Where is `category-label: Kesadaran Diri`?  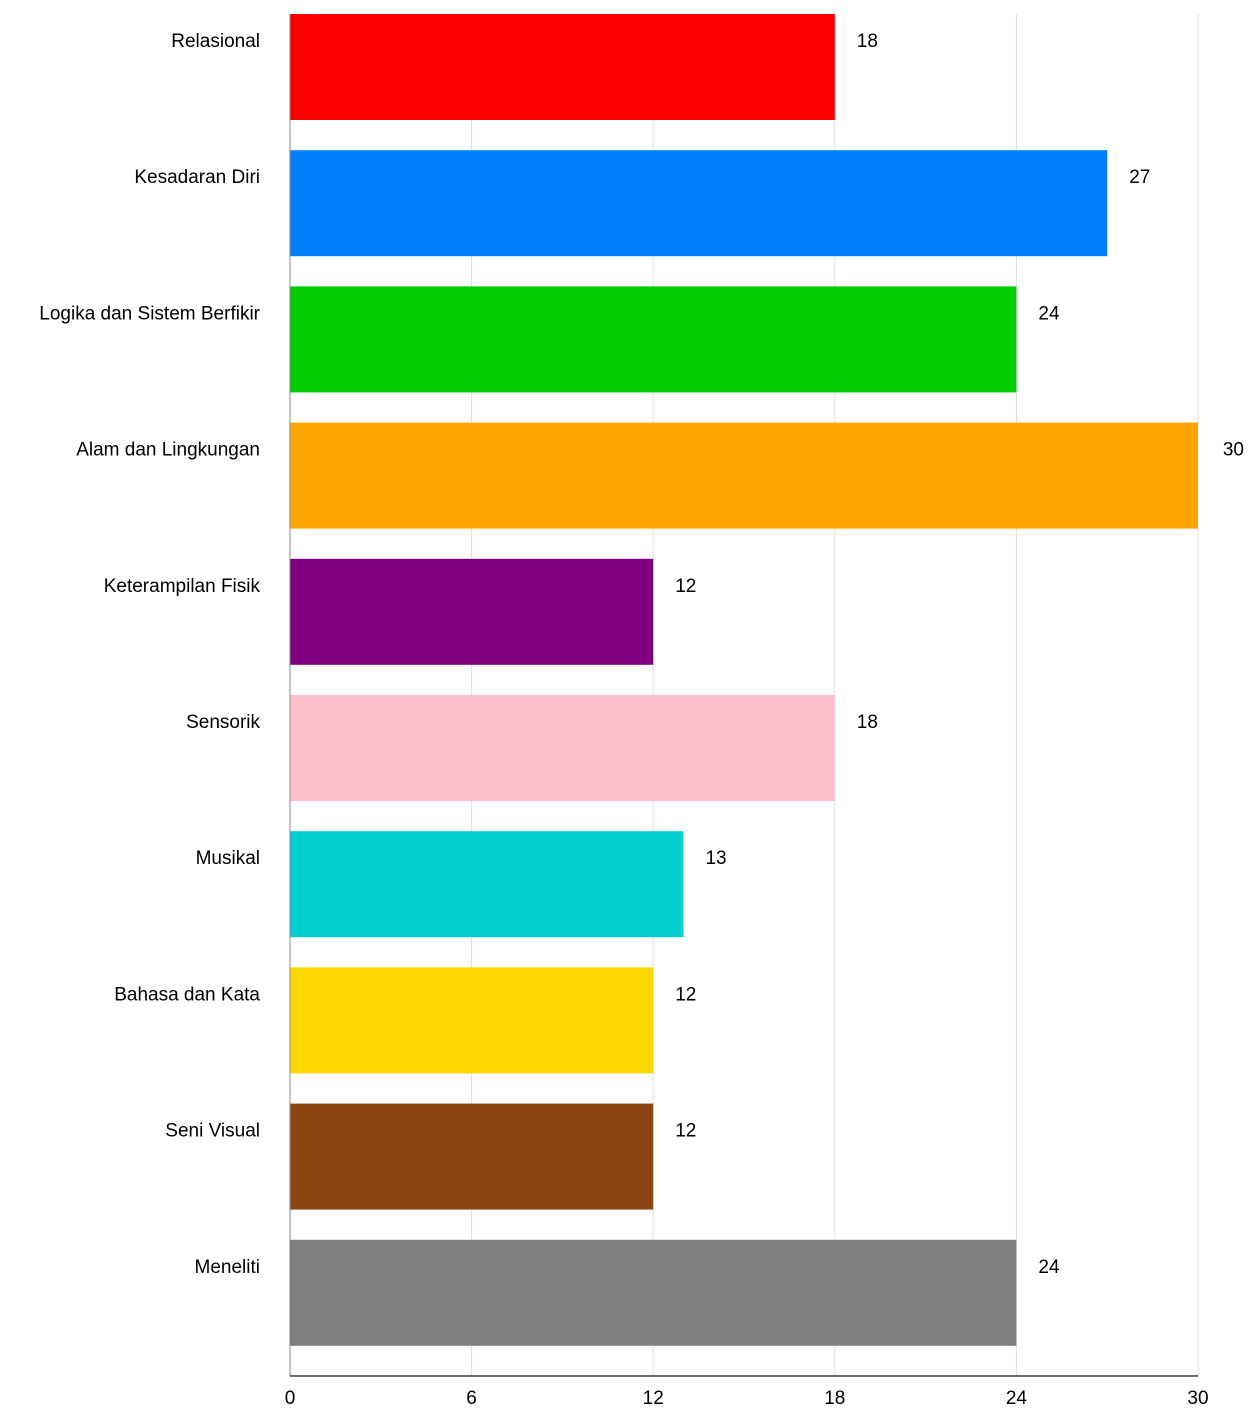
category-label: Kesadaran Diri is located at coordinates (197, 177).